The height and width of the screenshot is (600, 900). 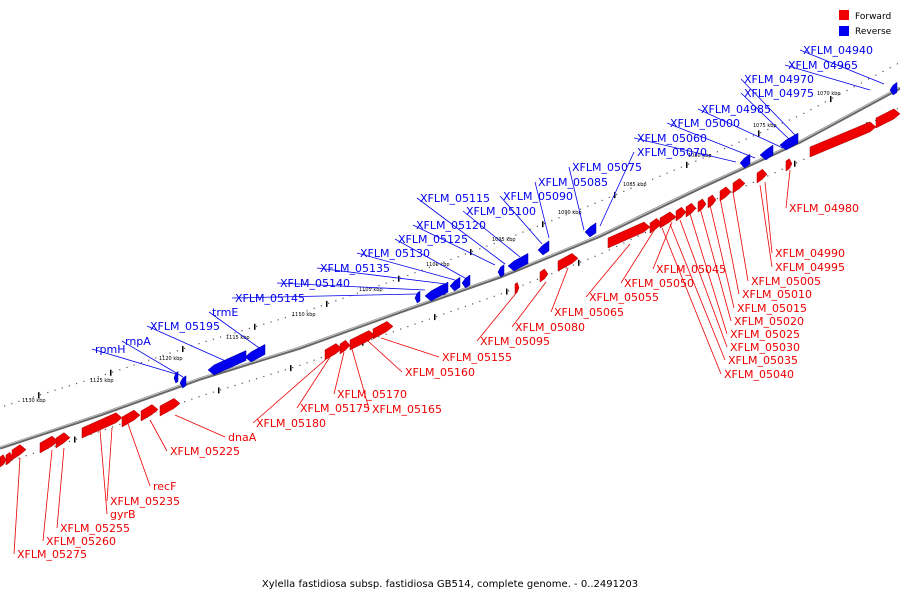 What do you see at coordinates (765, 334) in the screenshot?
I see `gene-label-xflm-05025: XFLM_05025` at bounding box center [765, 334].